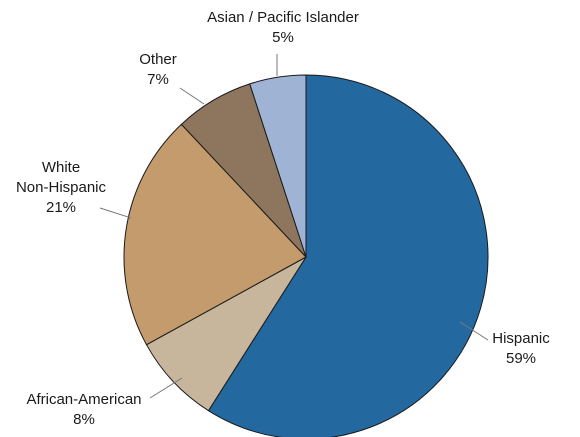 This screenshot has height=437, width=580. What do you see at coordinates (521, 358) in the screenshot?
I see `slice-pct-label-0: 59%` at bounding box center [521, 358].